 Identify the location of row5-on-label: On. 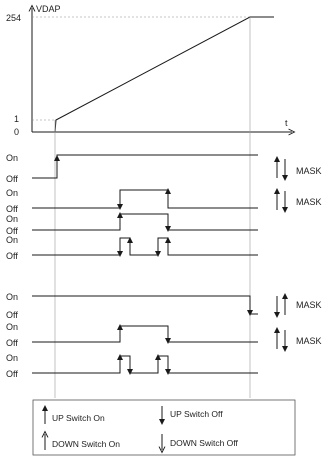
(12, 297).